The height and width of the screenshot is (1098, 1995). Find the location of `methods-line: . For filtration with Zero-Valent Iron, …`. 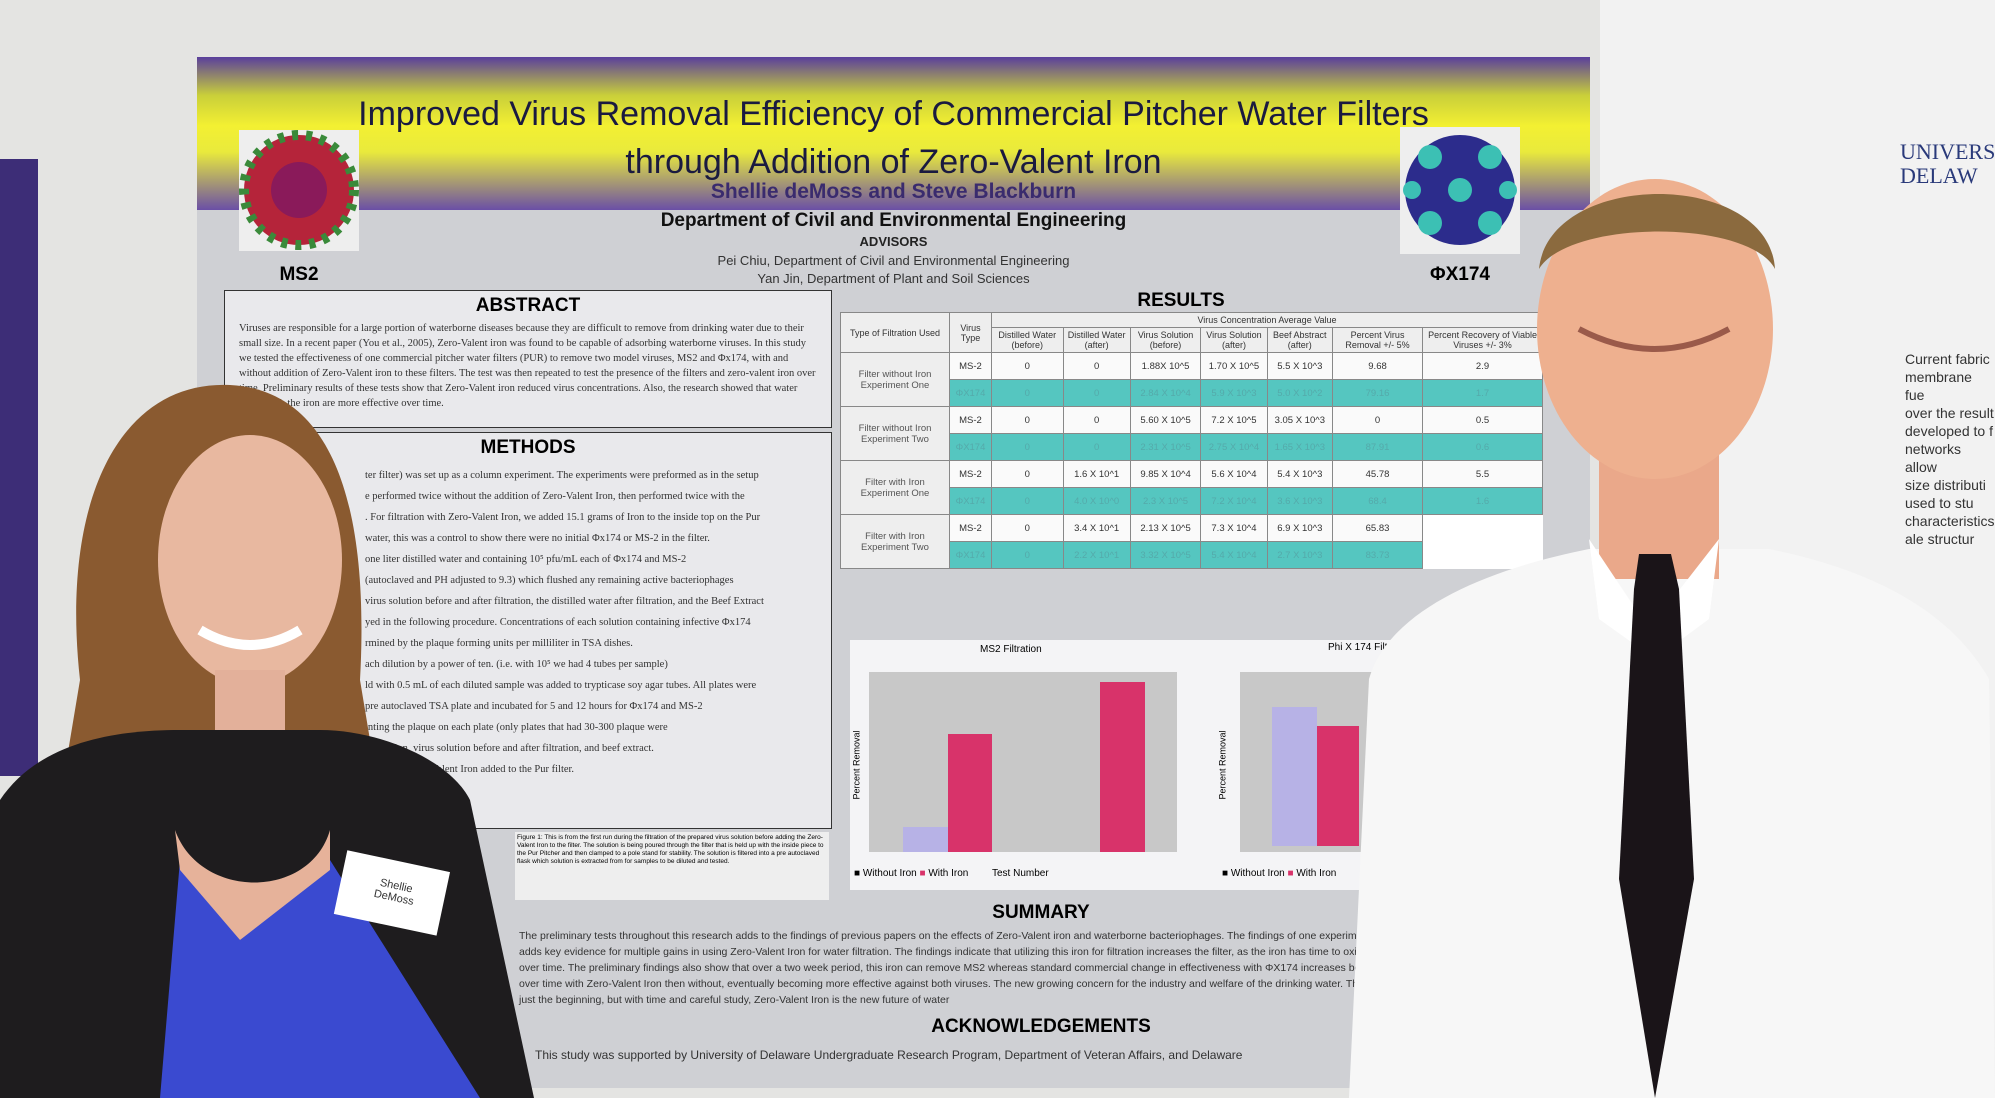

methods-line: . For filtration with Zero-Valent Iron, … is located at coordinates (563, 517).